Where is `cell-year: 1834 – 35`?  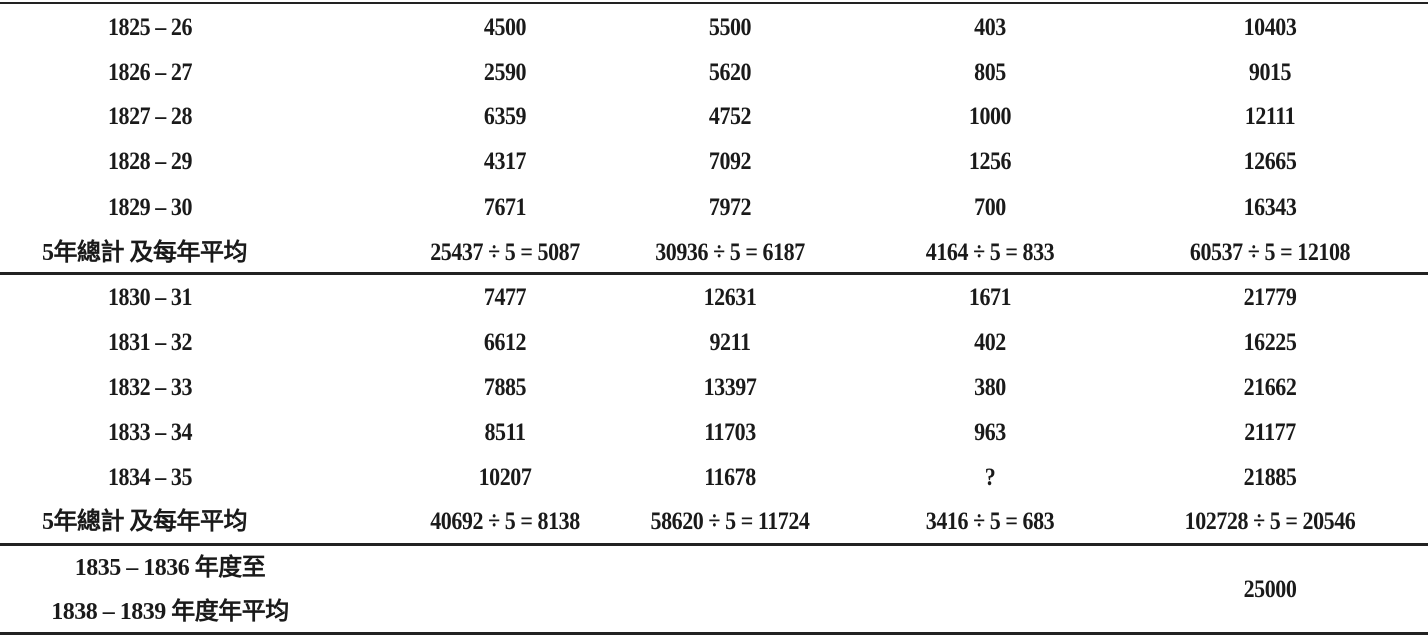 cell-year: 1834 – 35 is located at coordinates (150, 477).